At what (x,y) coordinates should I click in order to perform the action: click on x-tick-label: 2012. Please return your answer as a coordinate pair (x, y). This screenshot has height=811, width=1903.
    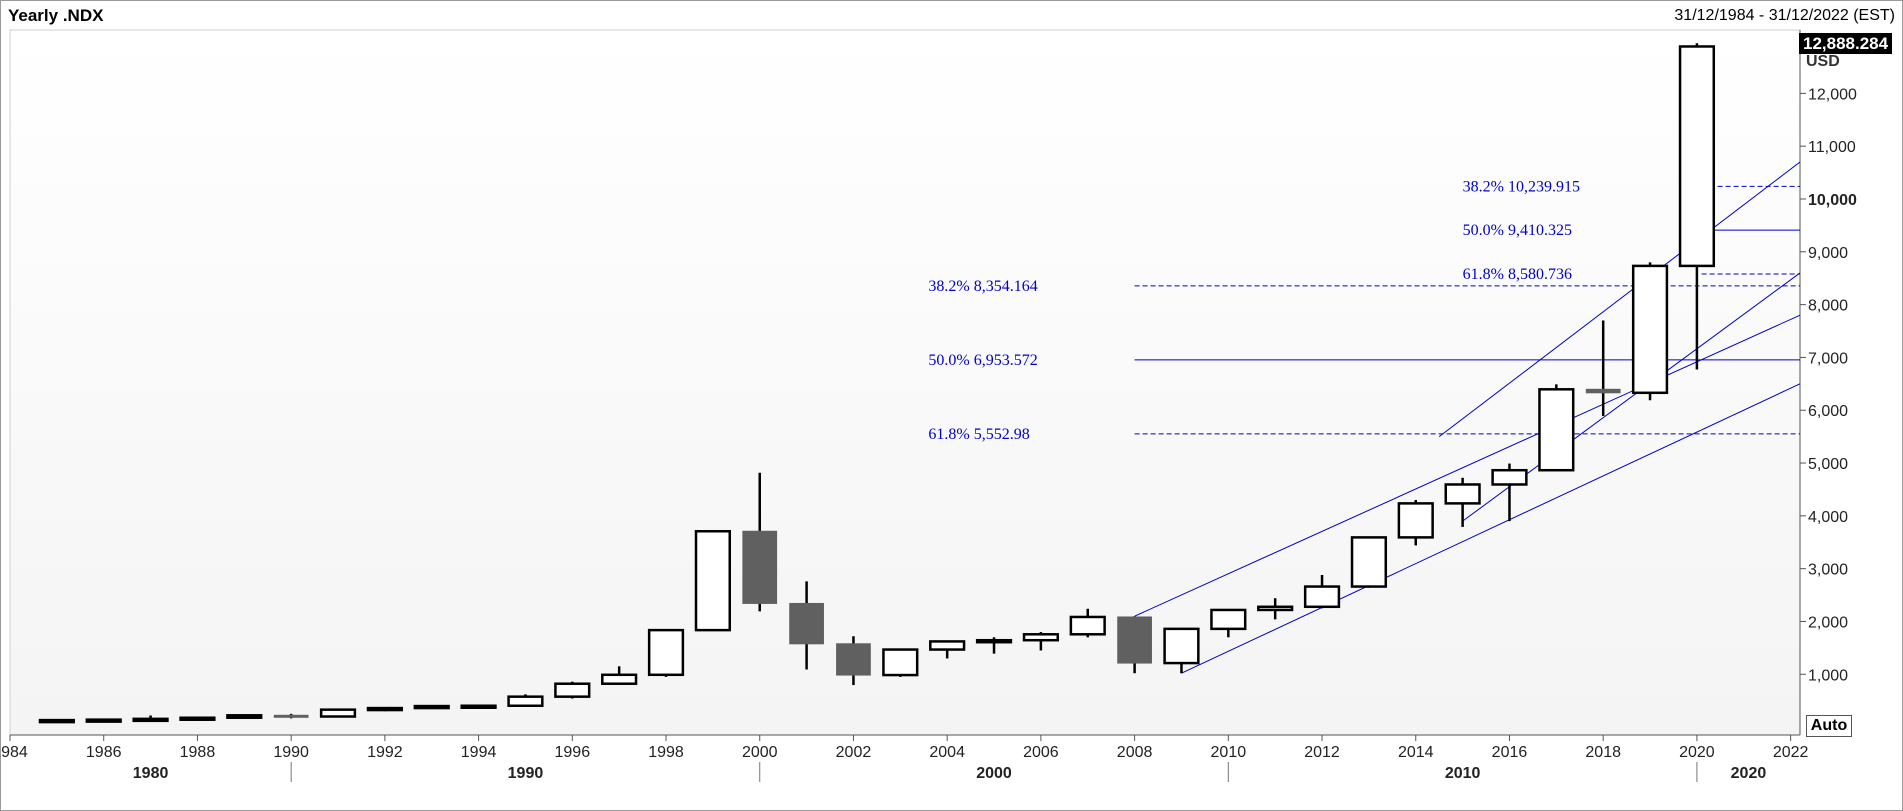
    Looking at the image, I should click on (1322, 752).